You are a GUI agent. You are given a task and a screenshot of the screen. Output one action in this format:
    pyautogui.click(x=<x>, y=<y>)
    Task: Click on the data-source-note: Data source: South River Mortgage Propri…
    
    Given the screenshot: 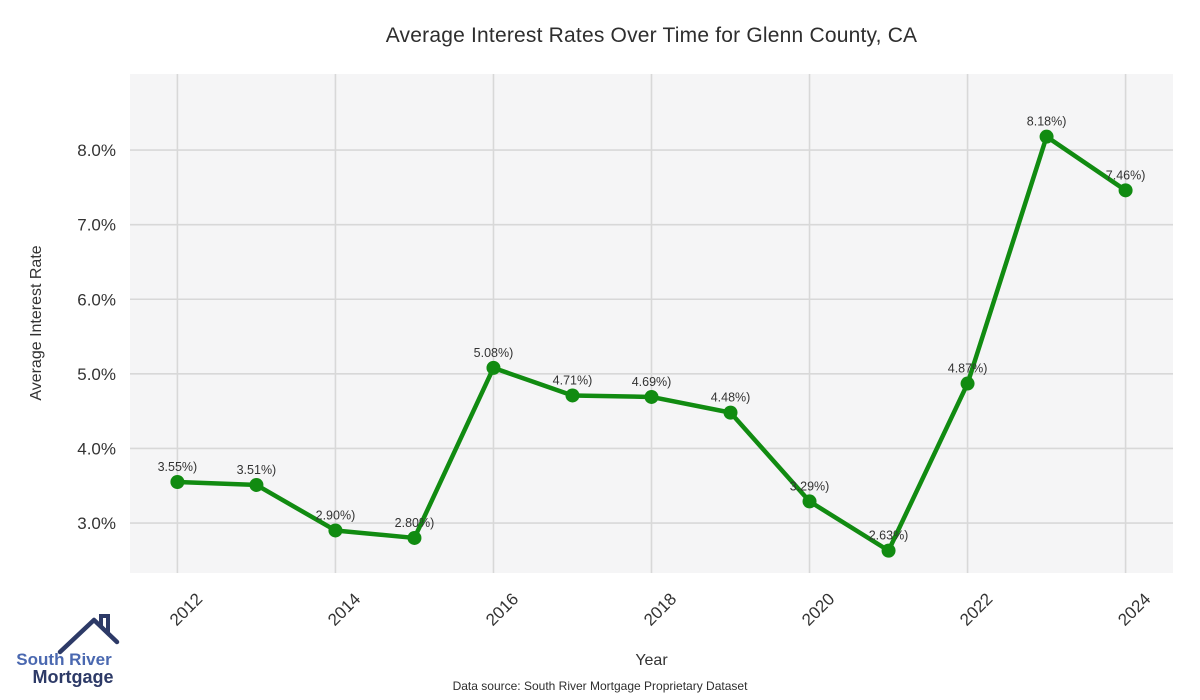 What is the action you would take?
    pyautogui.click(x=600, y=686)
    